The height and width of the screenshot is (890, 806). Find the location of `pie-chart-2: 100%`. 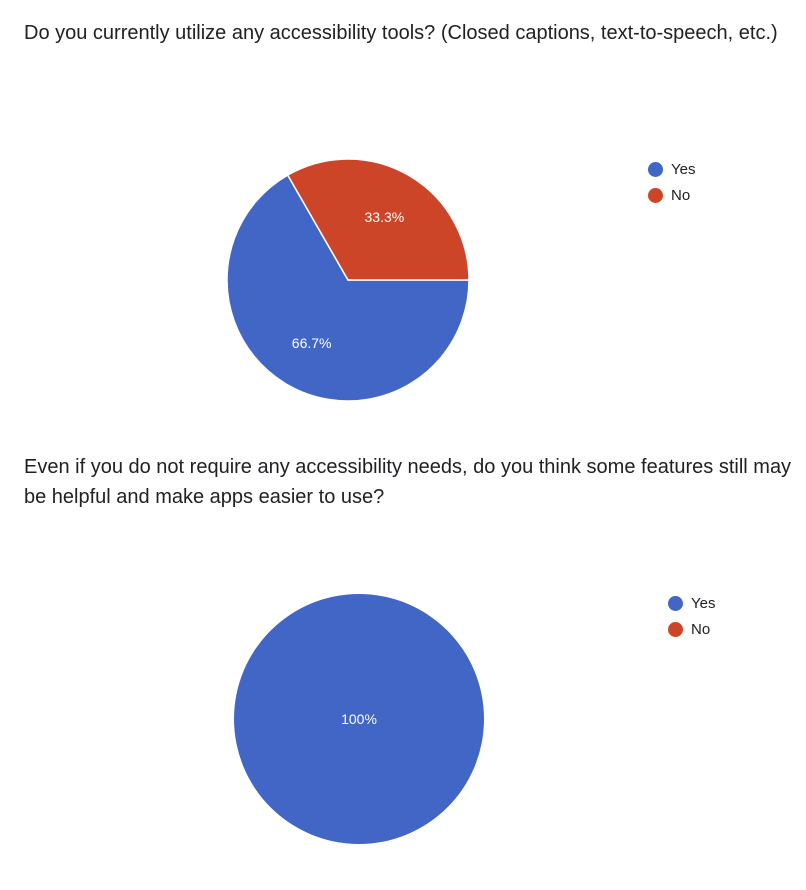

pie-chart-2: 100% is located at coordinates (359, 719).